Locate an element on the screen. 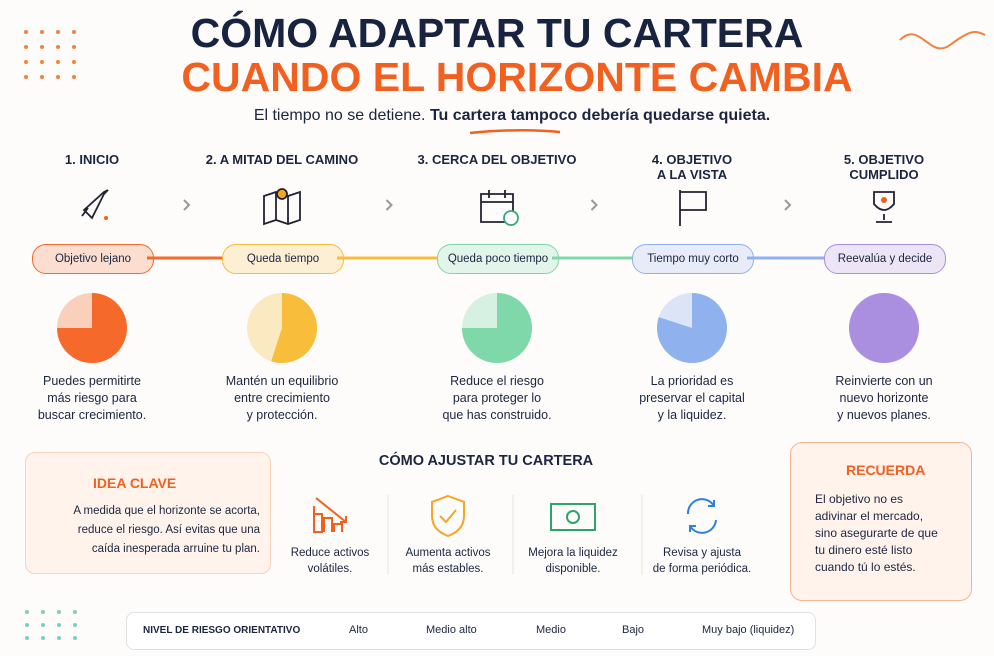  remember-title: RECUERDA is located at coordinates (886, 470).